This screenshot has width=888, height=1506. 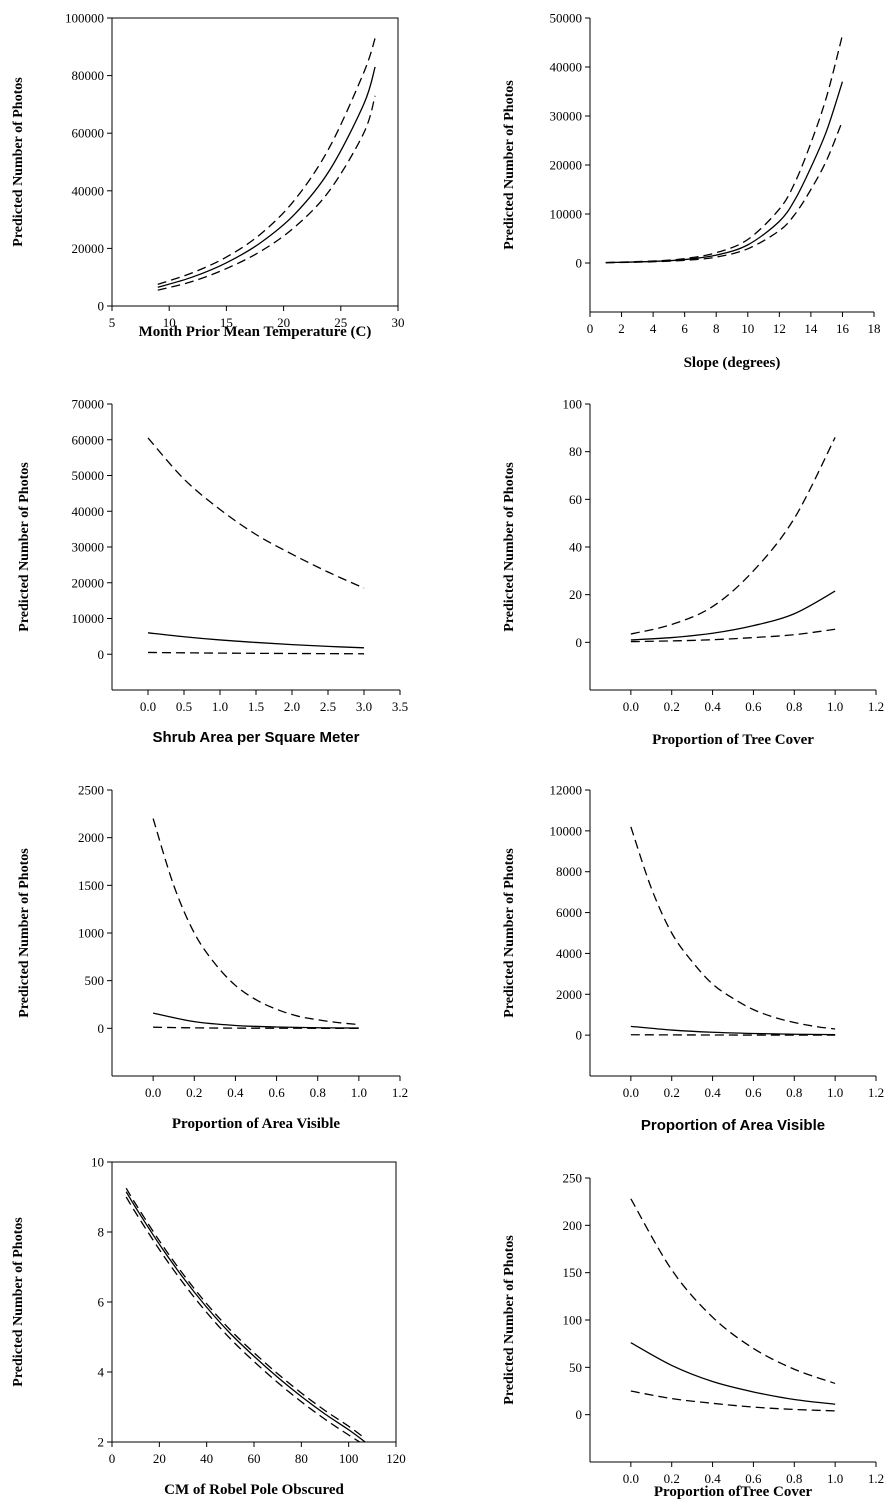 What do you see at coordinates (254, 1458) in the screenshot?
I see `x-tick-label: 60` at bounding box center [254, 1458].